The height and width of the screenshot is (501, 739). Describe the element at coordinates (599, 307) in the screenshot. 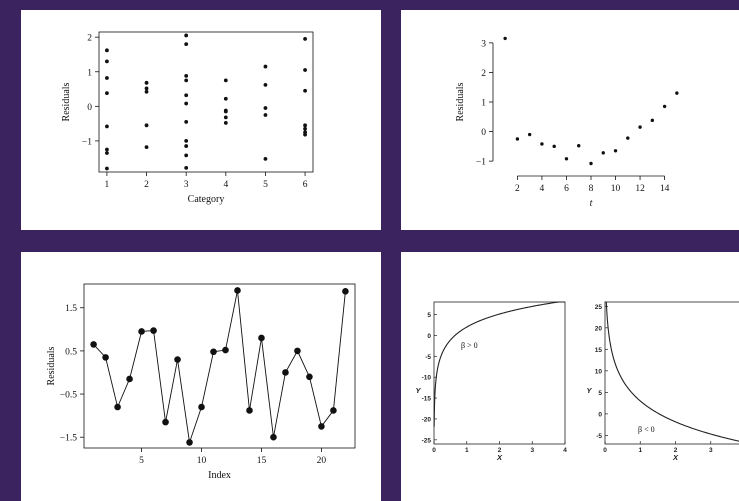

I see `y-tick-label: 25` at that location.